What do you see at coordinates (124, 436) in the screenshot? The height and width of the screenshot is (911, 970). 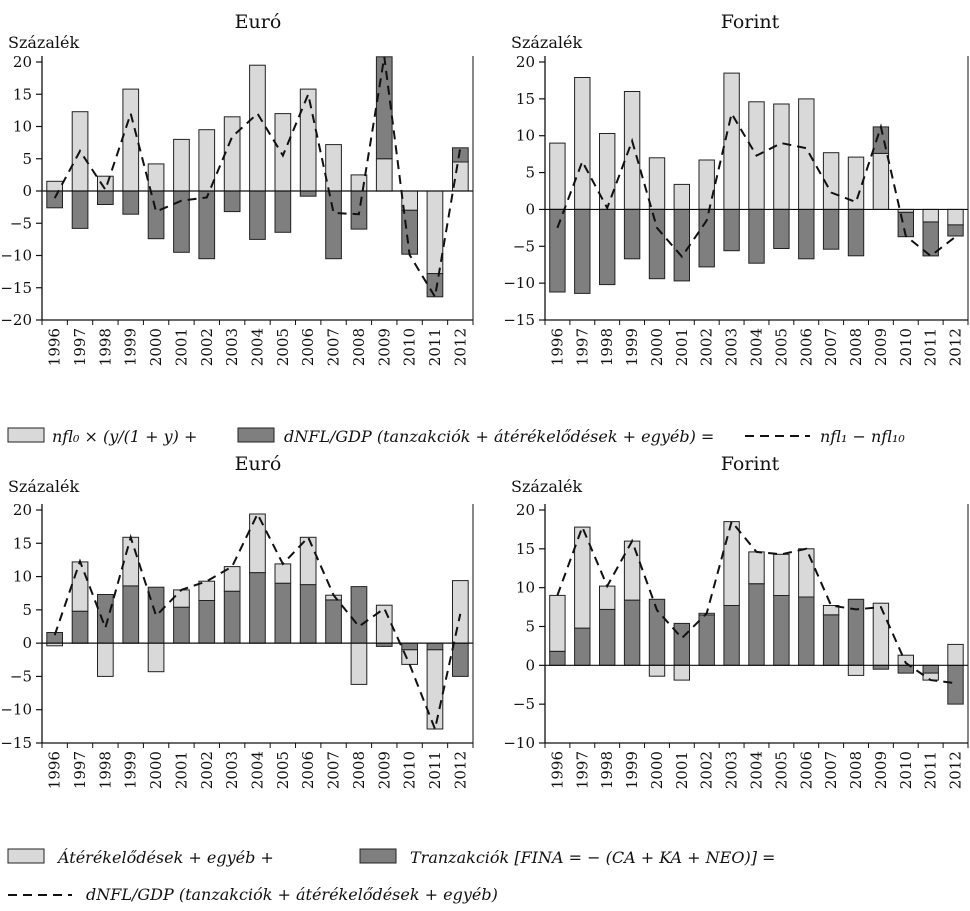 I see `legend-top-label-light: nfl₀ × (y/(1 + y) +` at bounding box center [124, 436].